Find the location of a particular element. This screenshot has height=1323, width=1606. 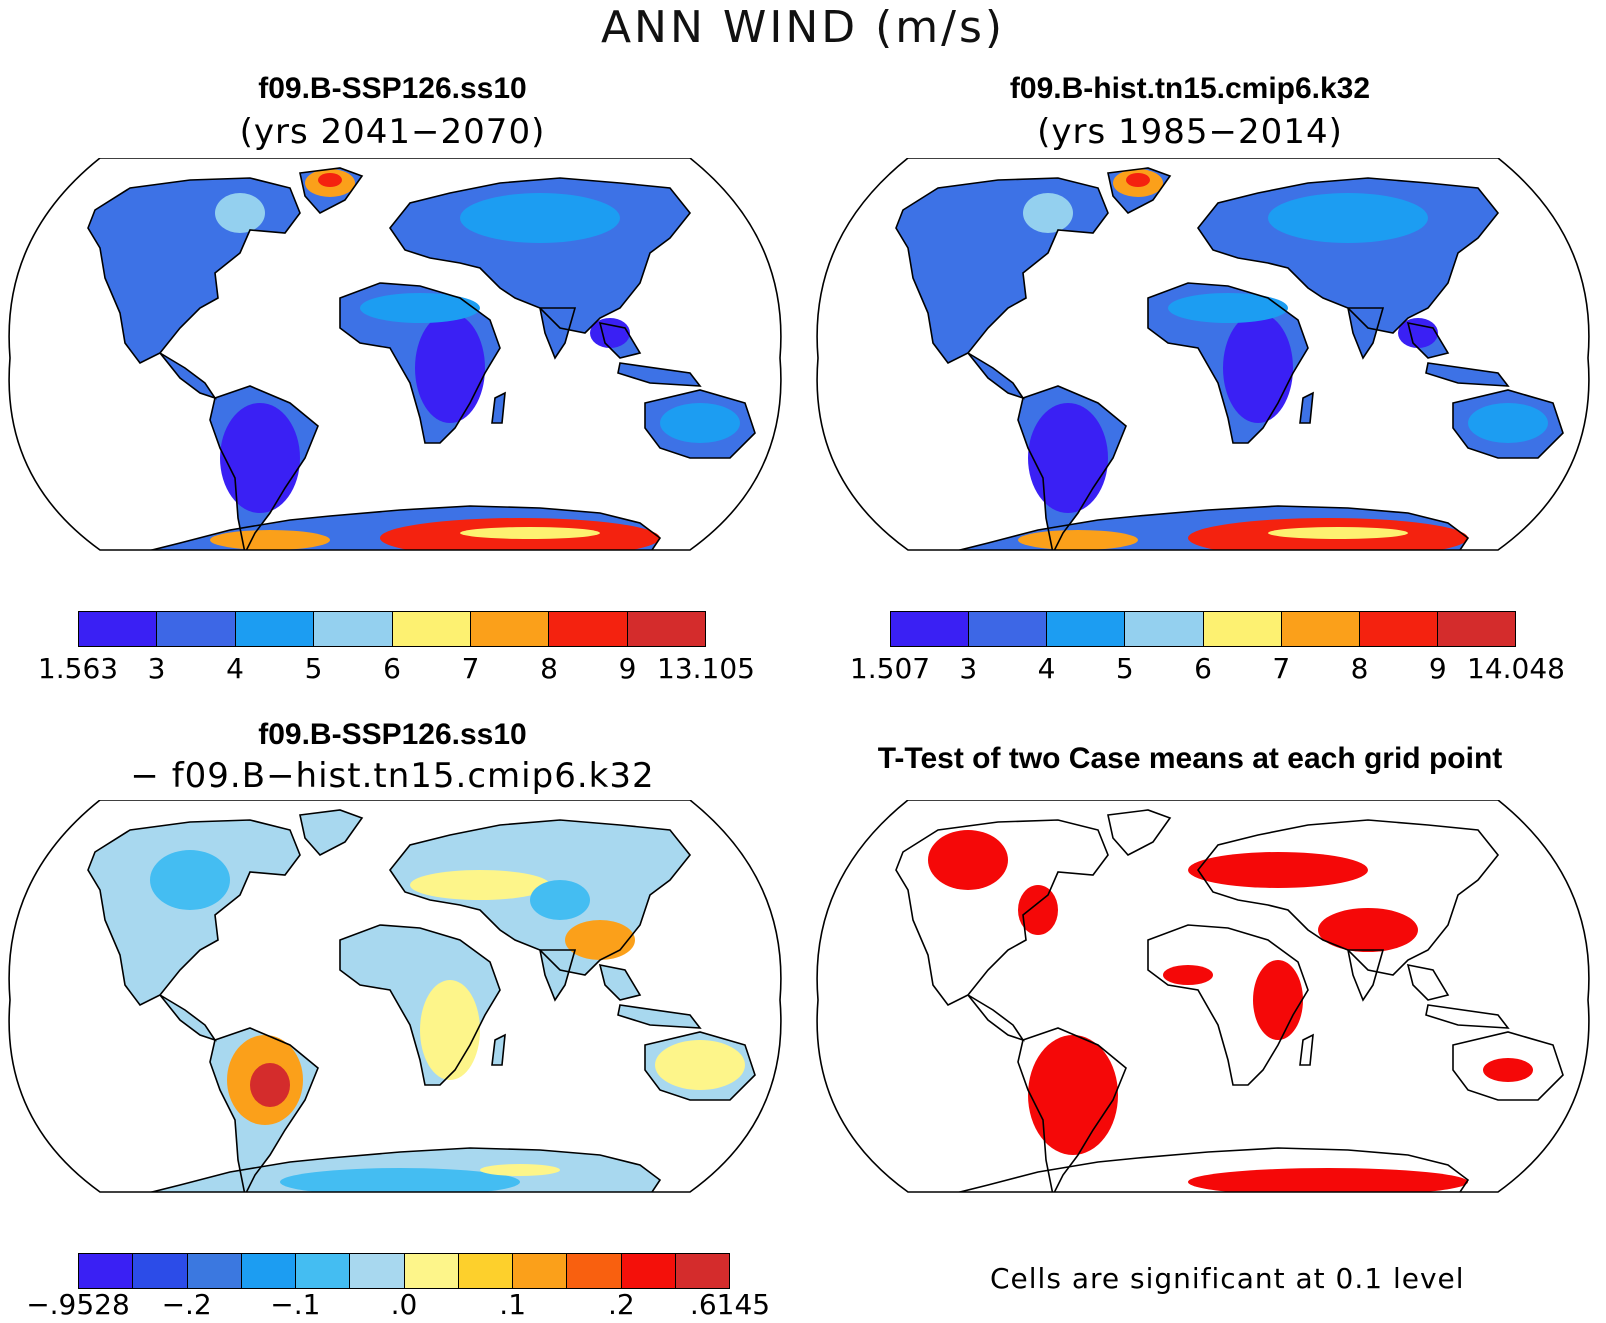

map-frame is located at coordinates (395, 354).